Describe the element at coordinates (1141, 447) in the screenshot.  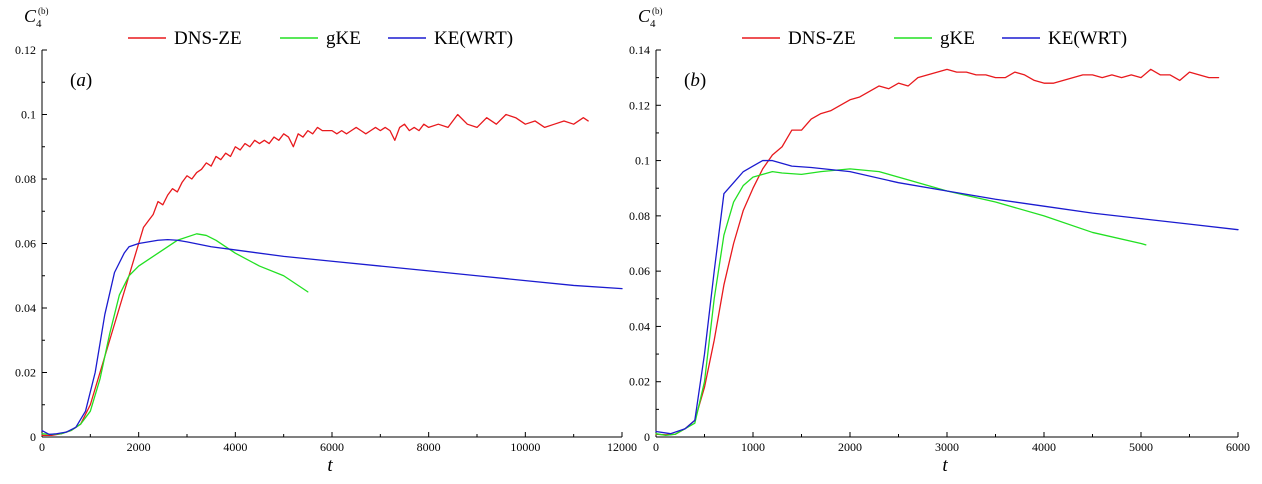
I see `x-tick-label: 5000` at that location.